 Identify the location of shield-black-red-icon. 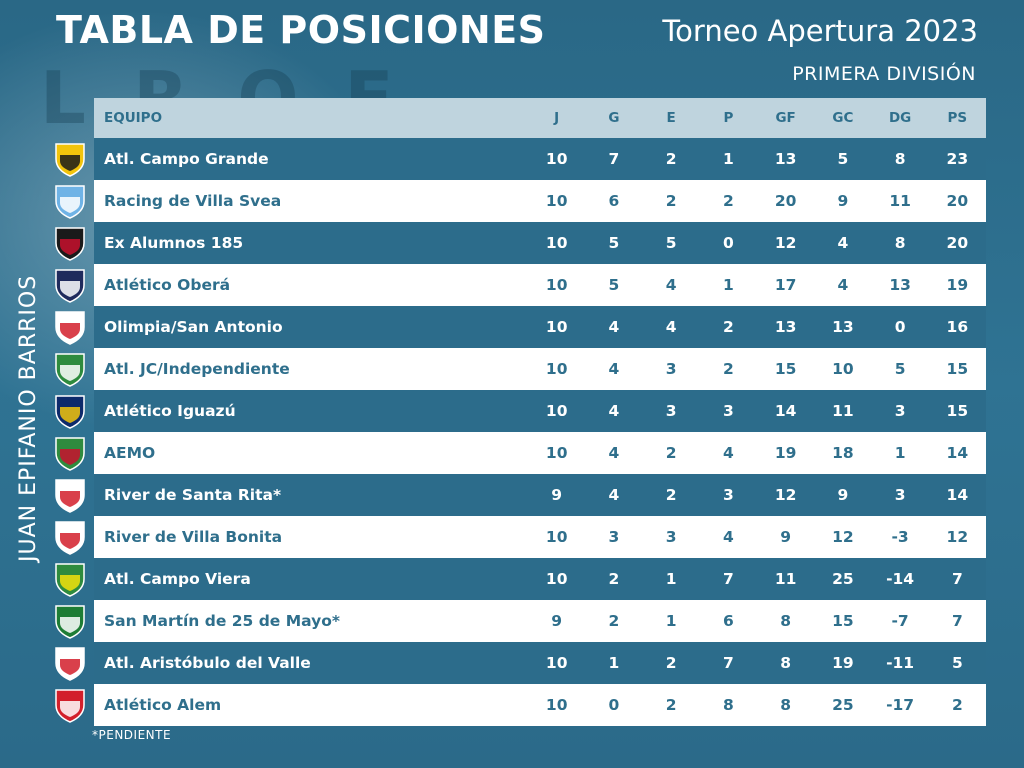
(70, 244).